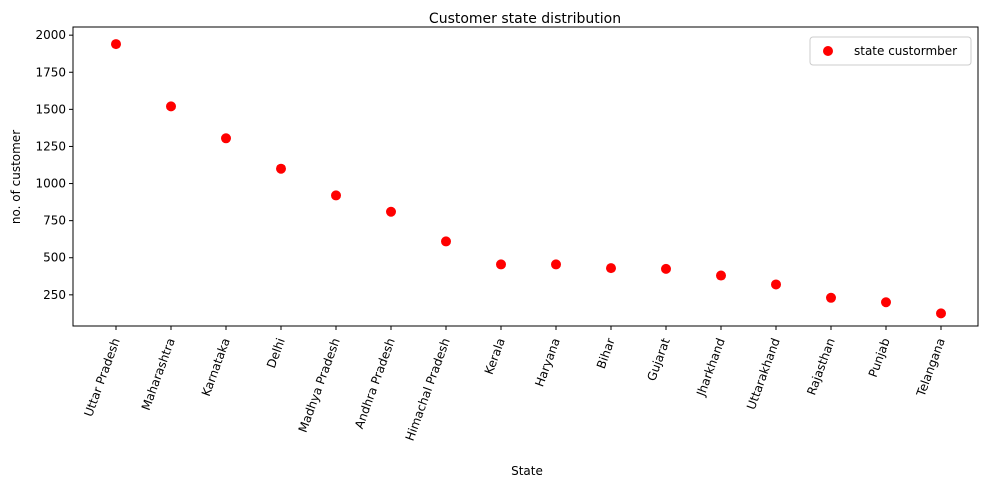 The height and width of the screenshot is (490, 989). Describe the element at coordinates (930, 367) in the screenshot. I see `x-tick-label: Telangana` at that location.